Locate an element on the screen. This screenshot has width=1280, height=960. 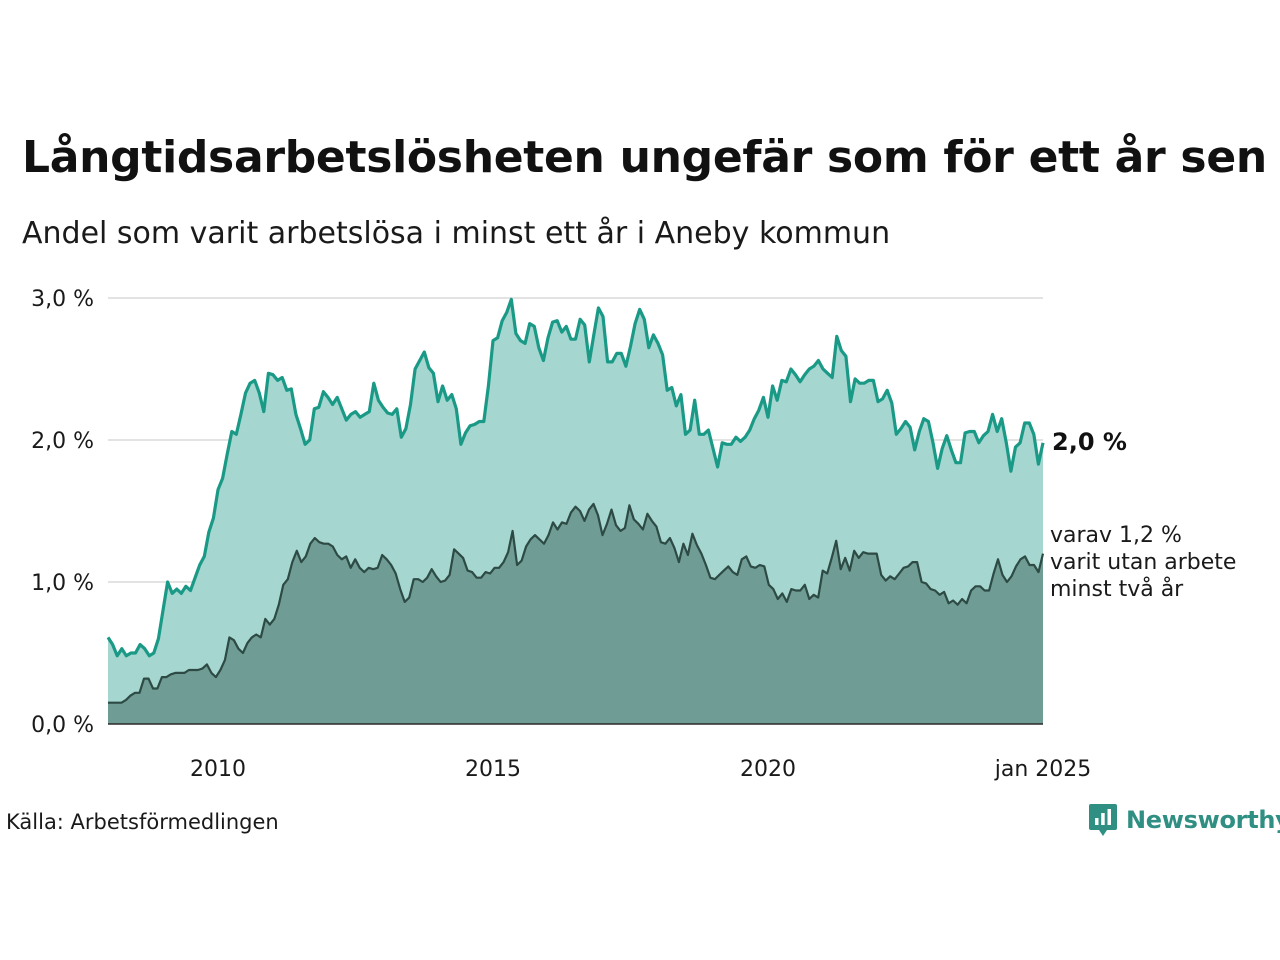
y-tick-label: 3,0 % is located at coordinates (62, 299).